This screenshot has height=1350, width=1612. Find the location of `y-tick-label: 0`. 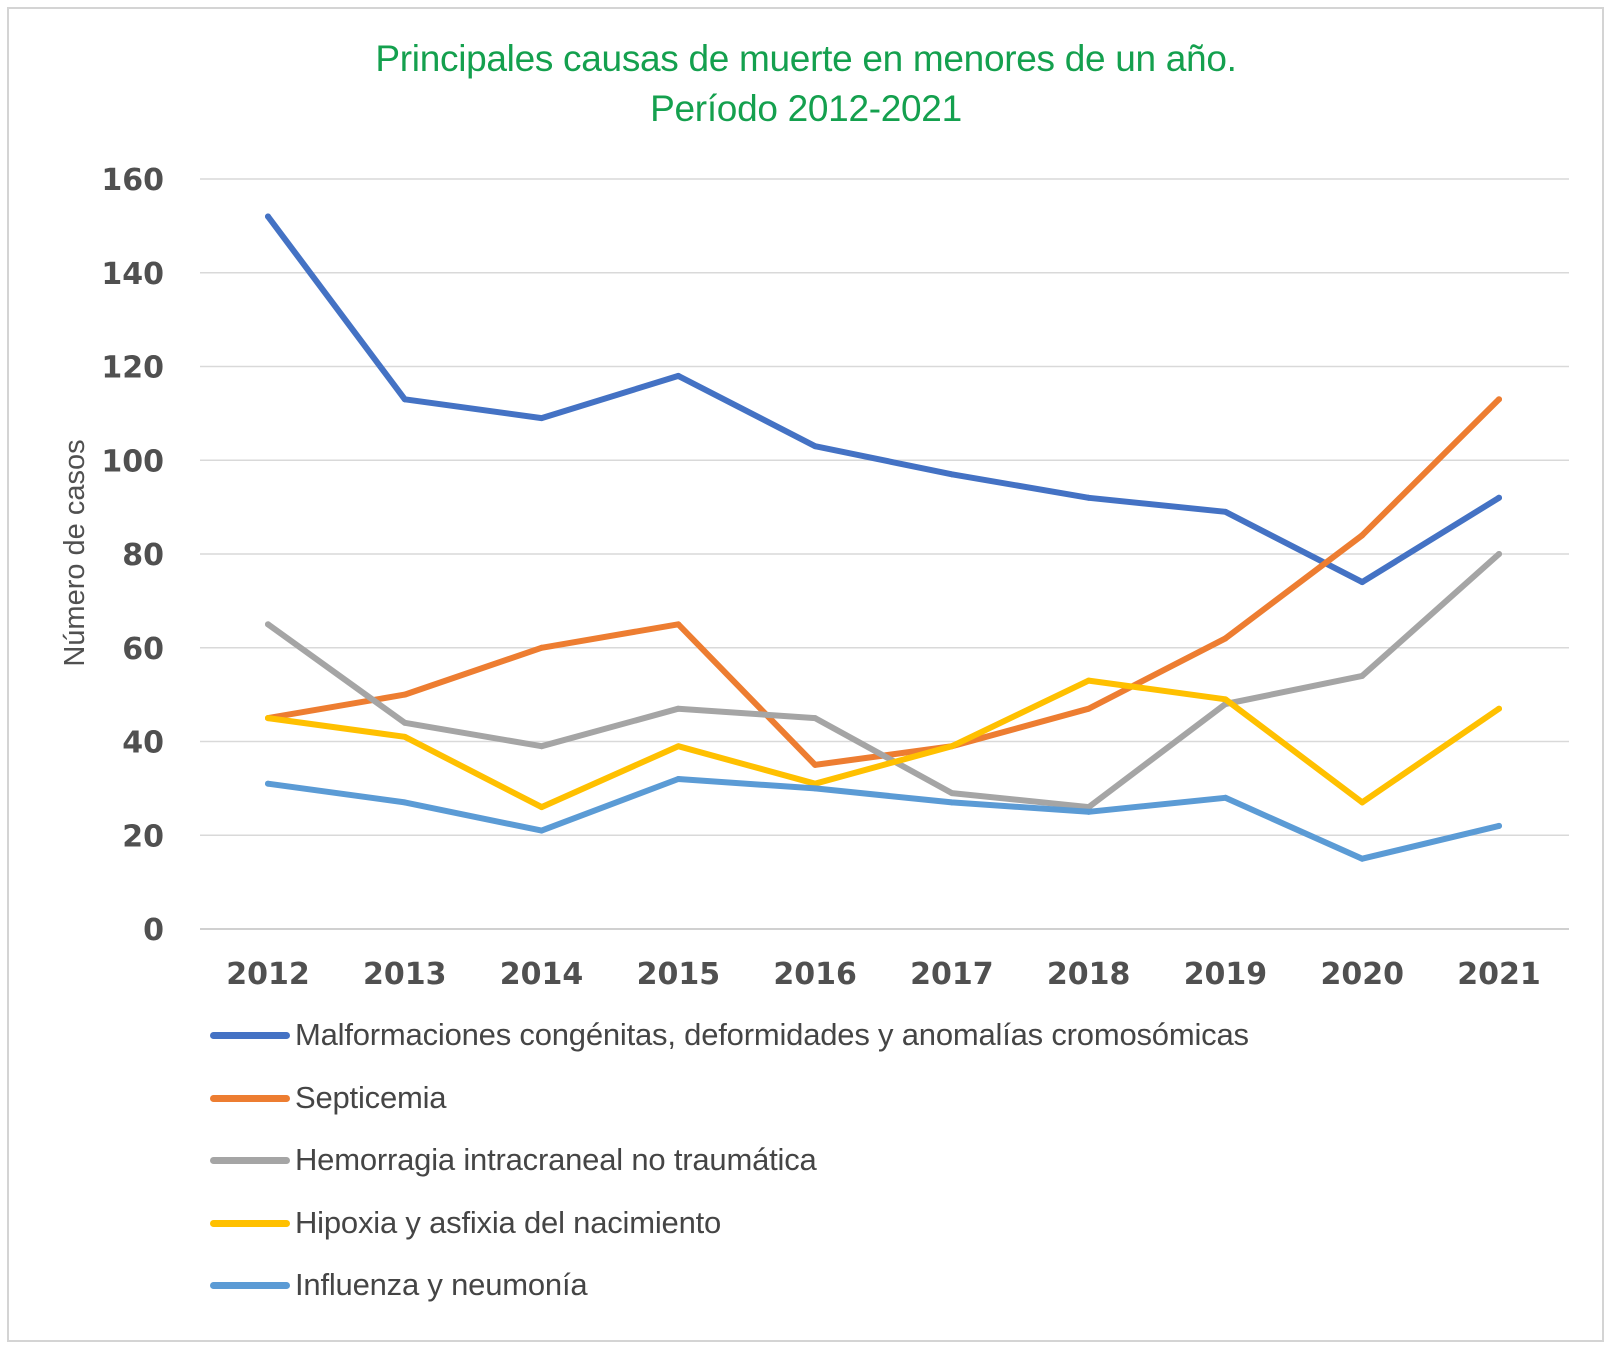

y-tick-label: 0 is located at coordinates (153, 930).